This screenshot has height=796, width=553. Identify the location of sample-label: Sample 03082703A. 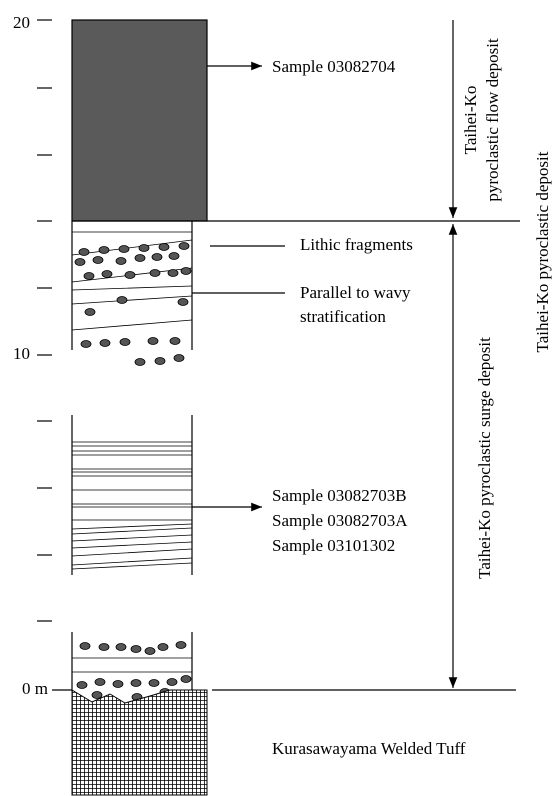
(340, 520).